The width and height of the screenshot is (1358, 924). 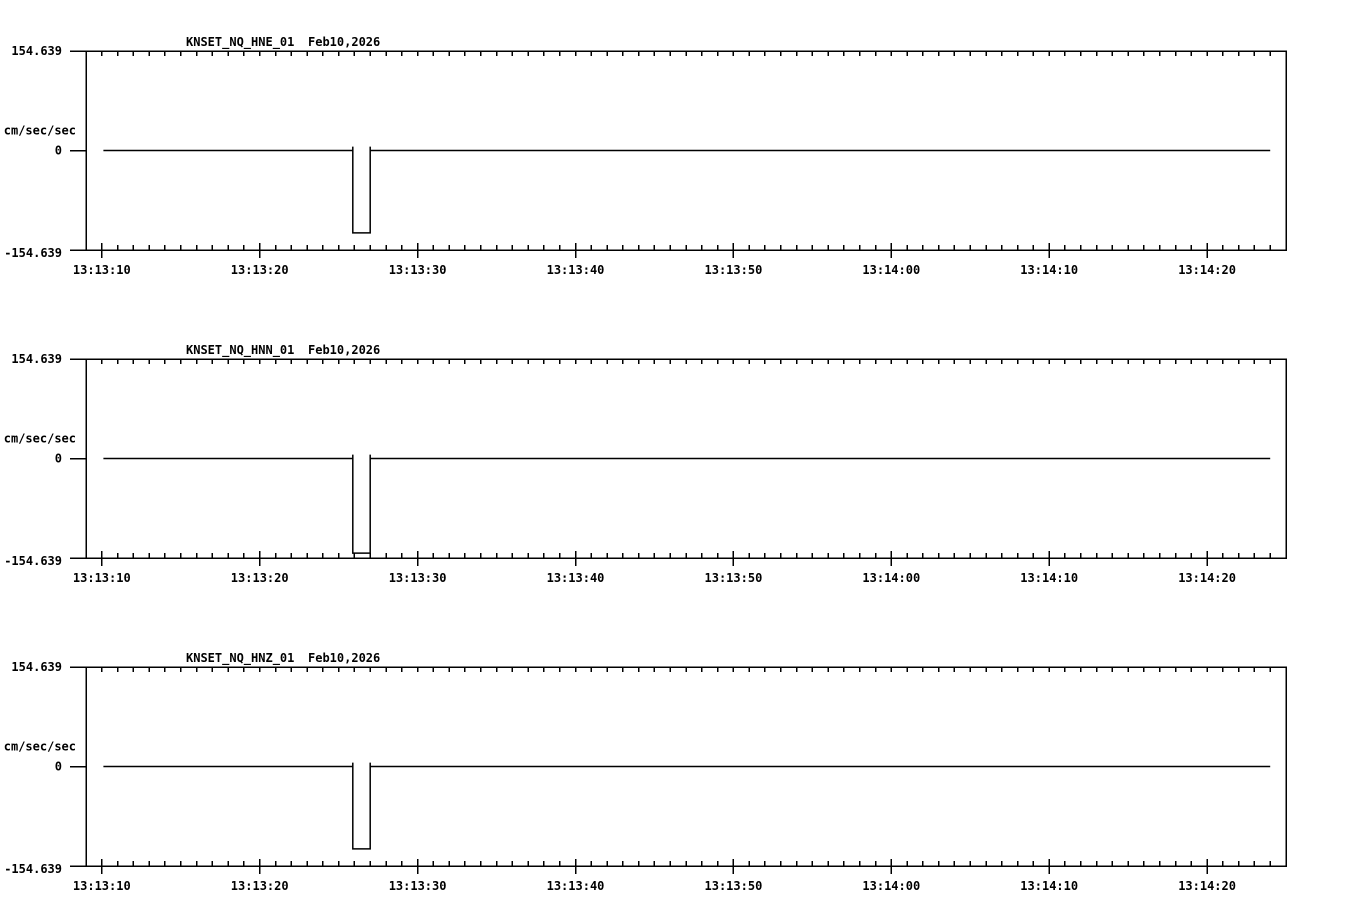 What do you see at coordinates (240, 42) in the screenshot?
I see `plot-title-station: KNSET_NQ_HNE_01` at bounding box center [240, 42].